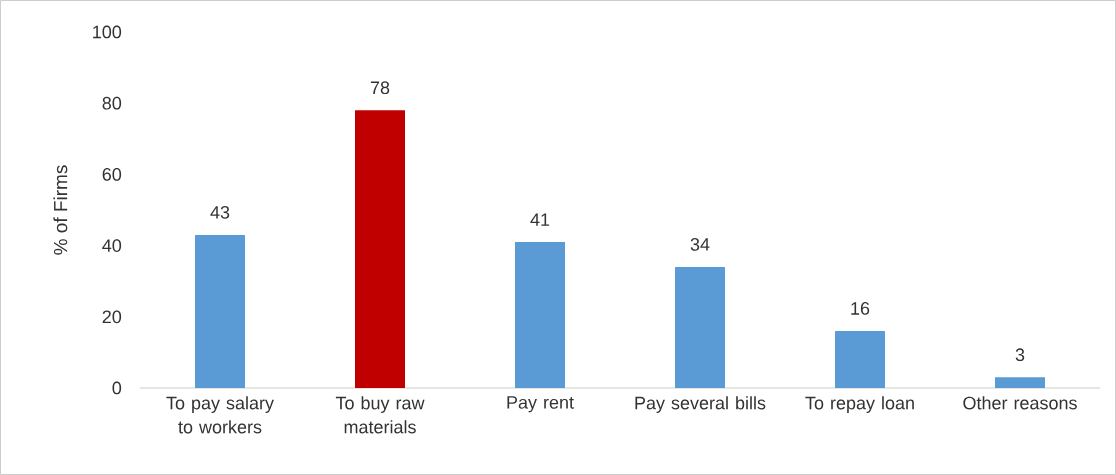 This screenshot has width=1116, height=475. What do you see at coordinates (540, 404) in the screenshot?
I see `x-tick-label: Pay rent` at bounding box center [540, 404].